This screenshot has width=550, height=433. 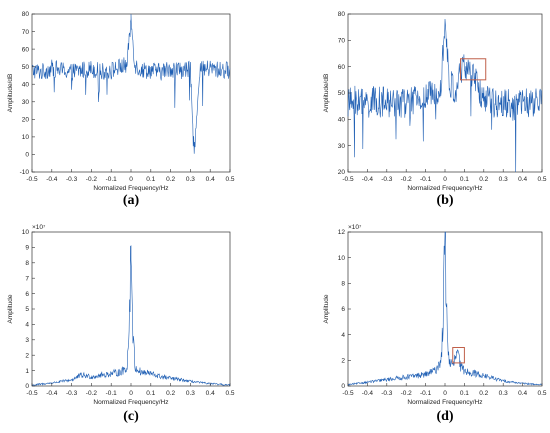 I want to click on y-tick-label: -10, so click(x=25, y=172).